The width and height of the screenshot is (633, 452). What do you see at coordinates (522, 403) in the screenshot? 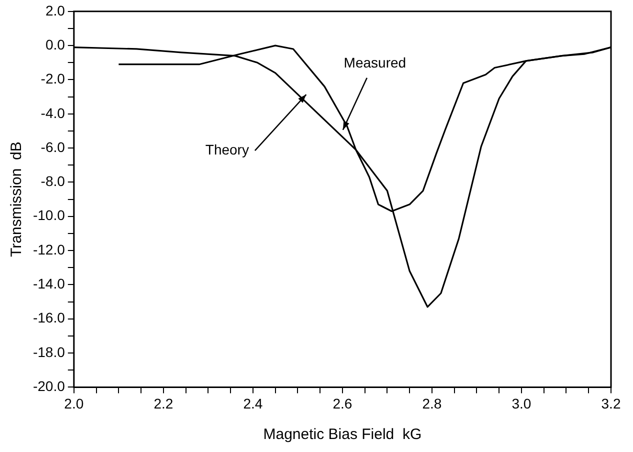
I see `x-tick-label: 3.0` at bounding box center [522, 403].